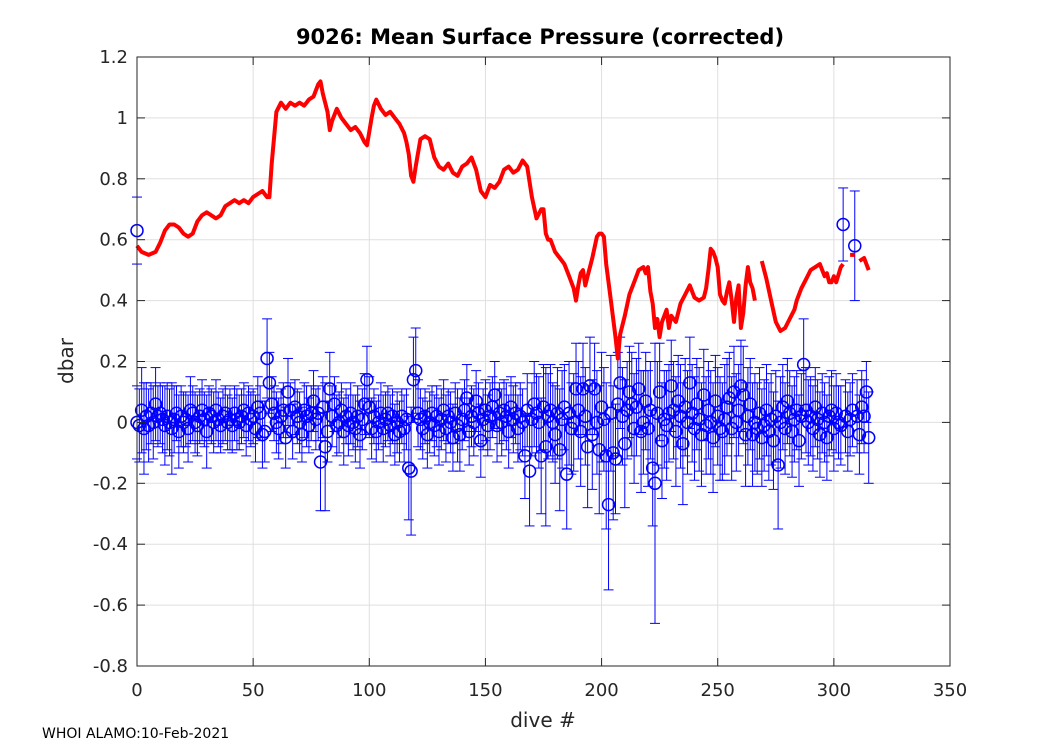 This screenshot has height=750, width=1050. What do you see at coordinates (485, 690) in the screenshot?
I see `x-tick-label: 150` at bounding box center [485, 690].